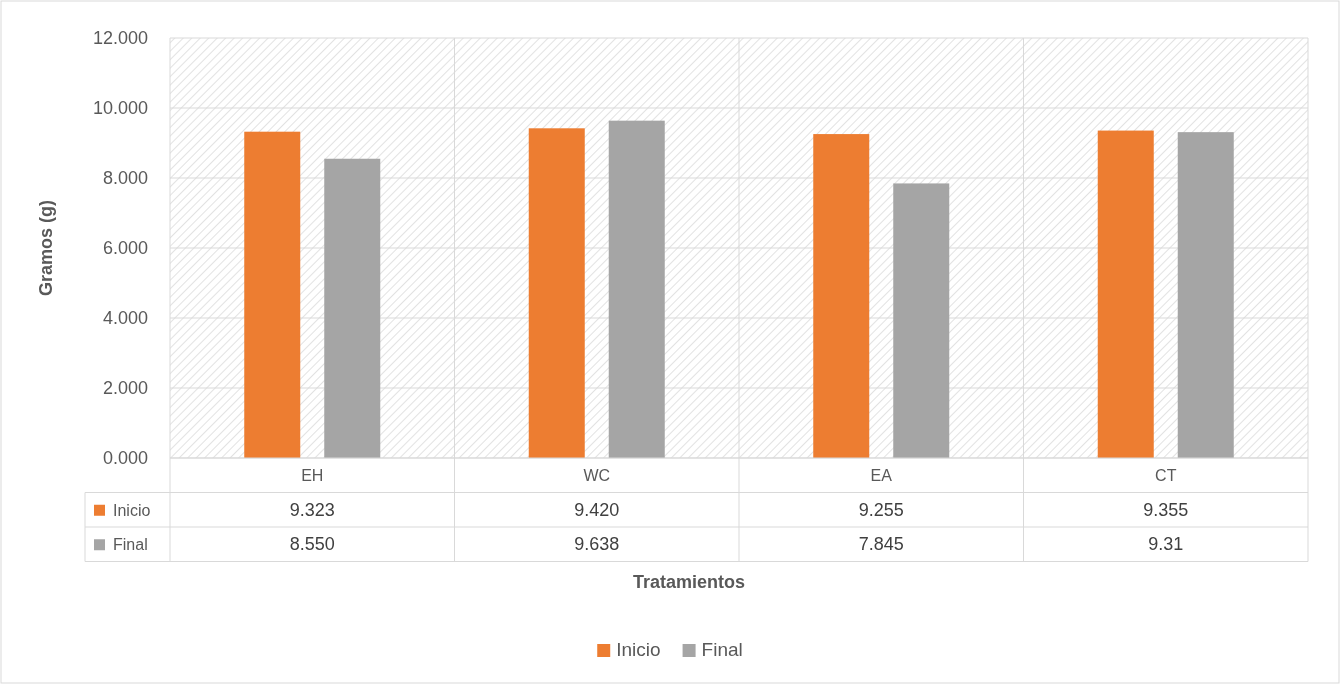  I want to click on y-tick-label: 12.000, so click(120, 38).